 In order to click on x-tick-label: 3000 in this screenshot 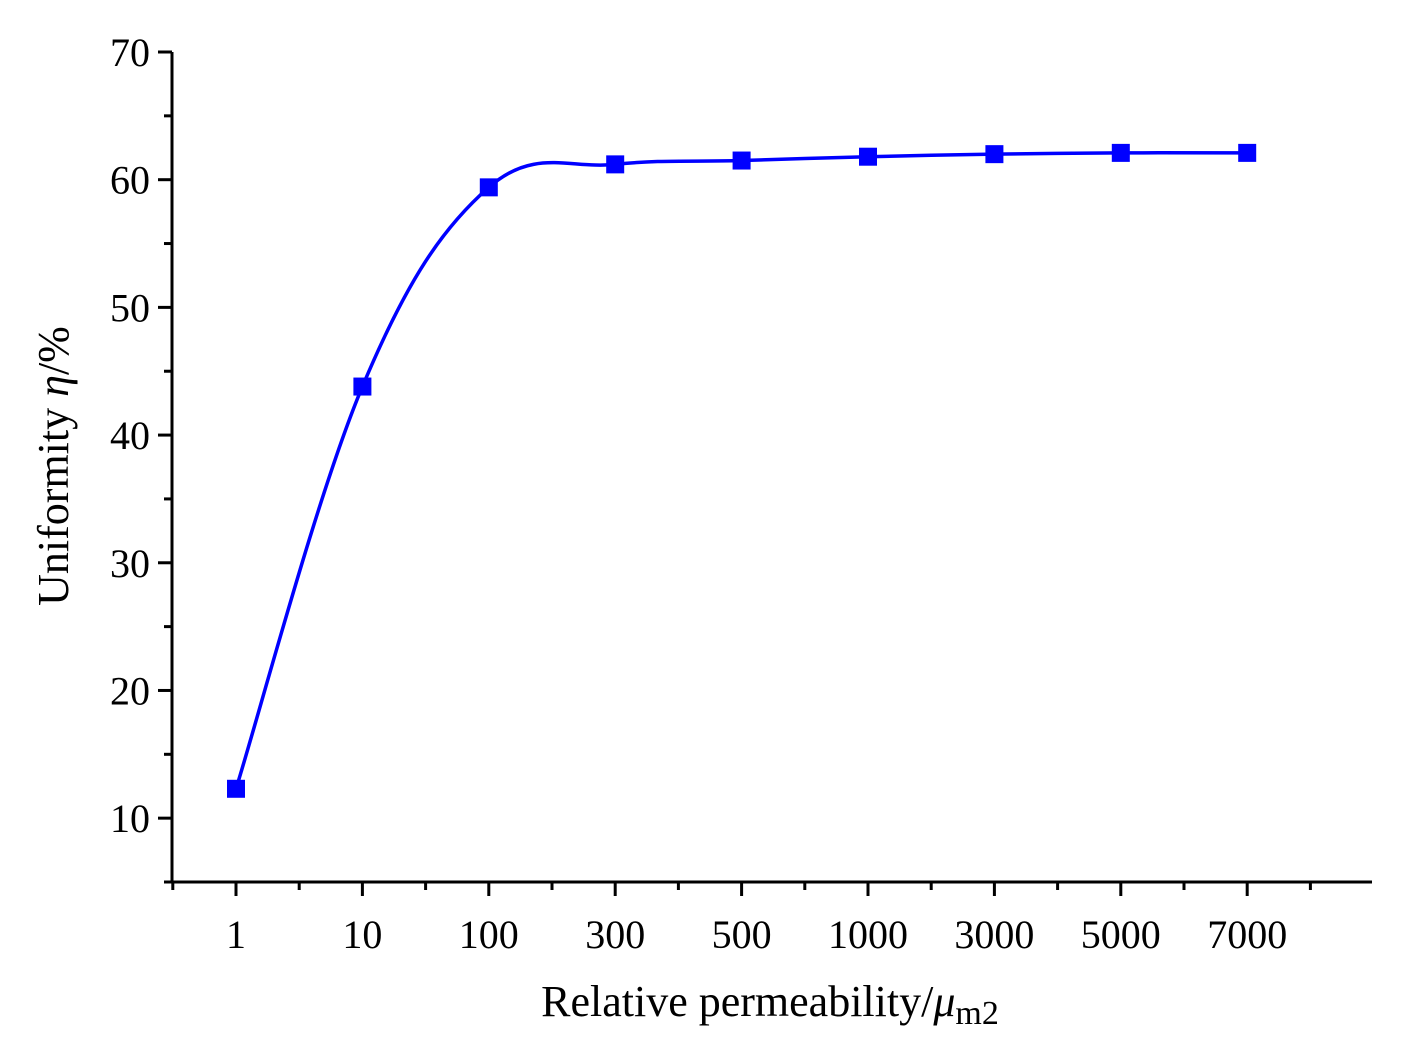, I will do `click(994, 934)`.